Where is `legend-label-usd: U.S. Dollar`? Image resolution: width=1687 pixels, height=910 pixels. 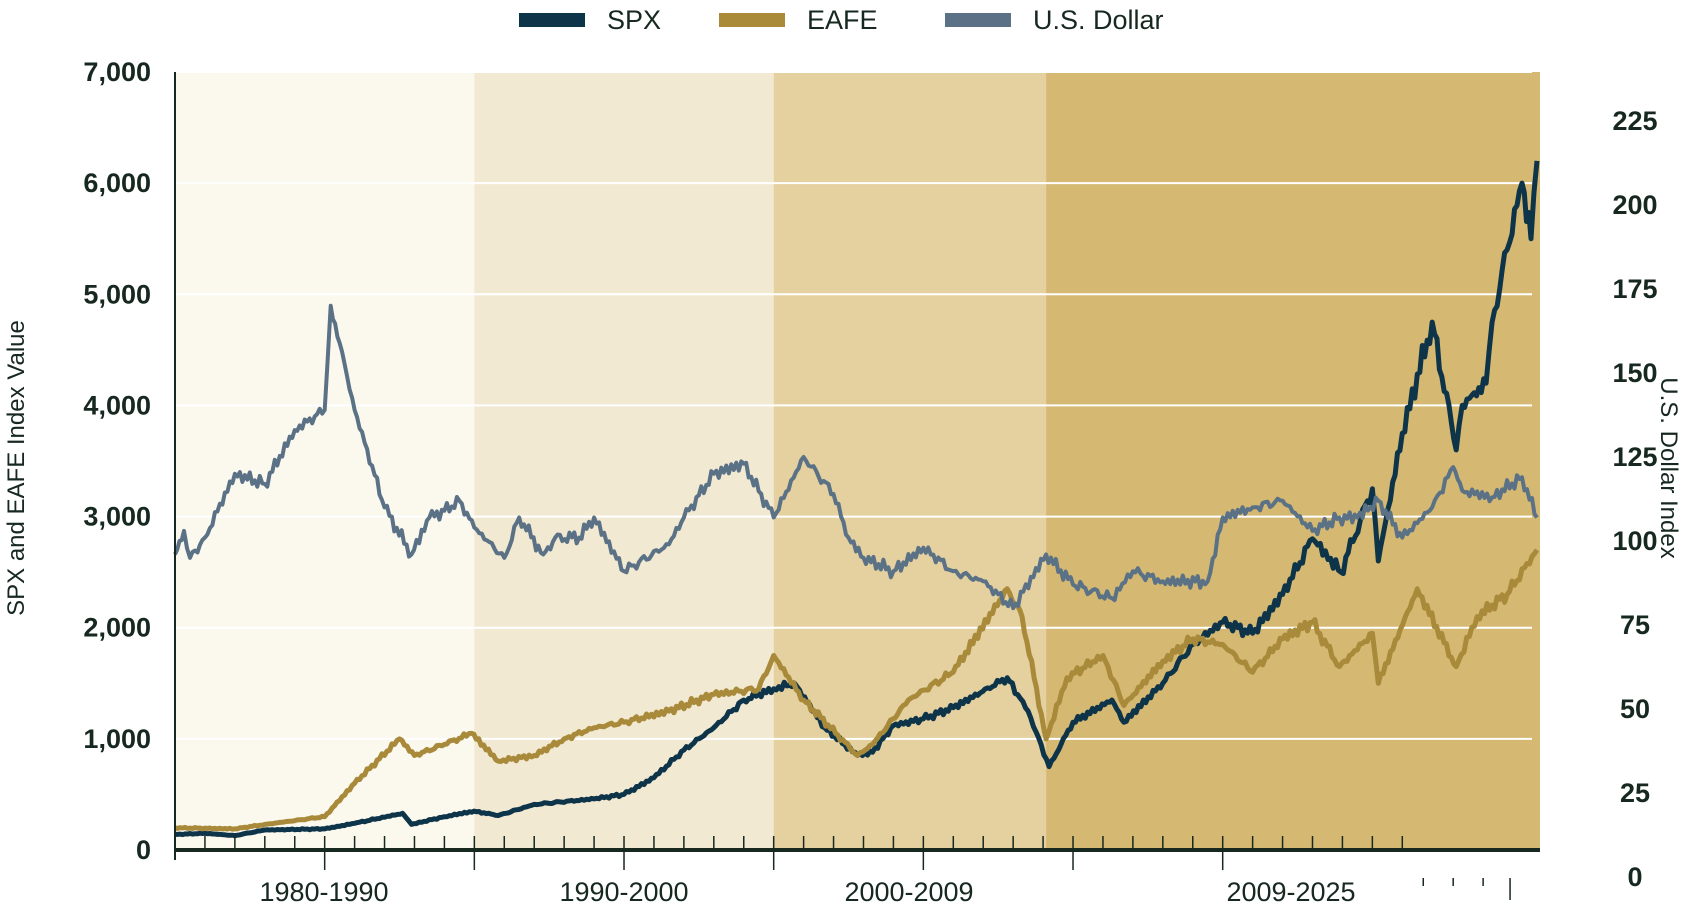
legend-label-usd: U.S. Dollar is located at coordinates (1098, 19).